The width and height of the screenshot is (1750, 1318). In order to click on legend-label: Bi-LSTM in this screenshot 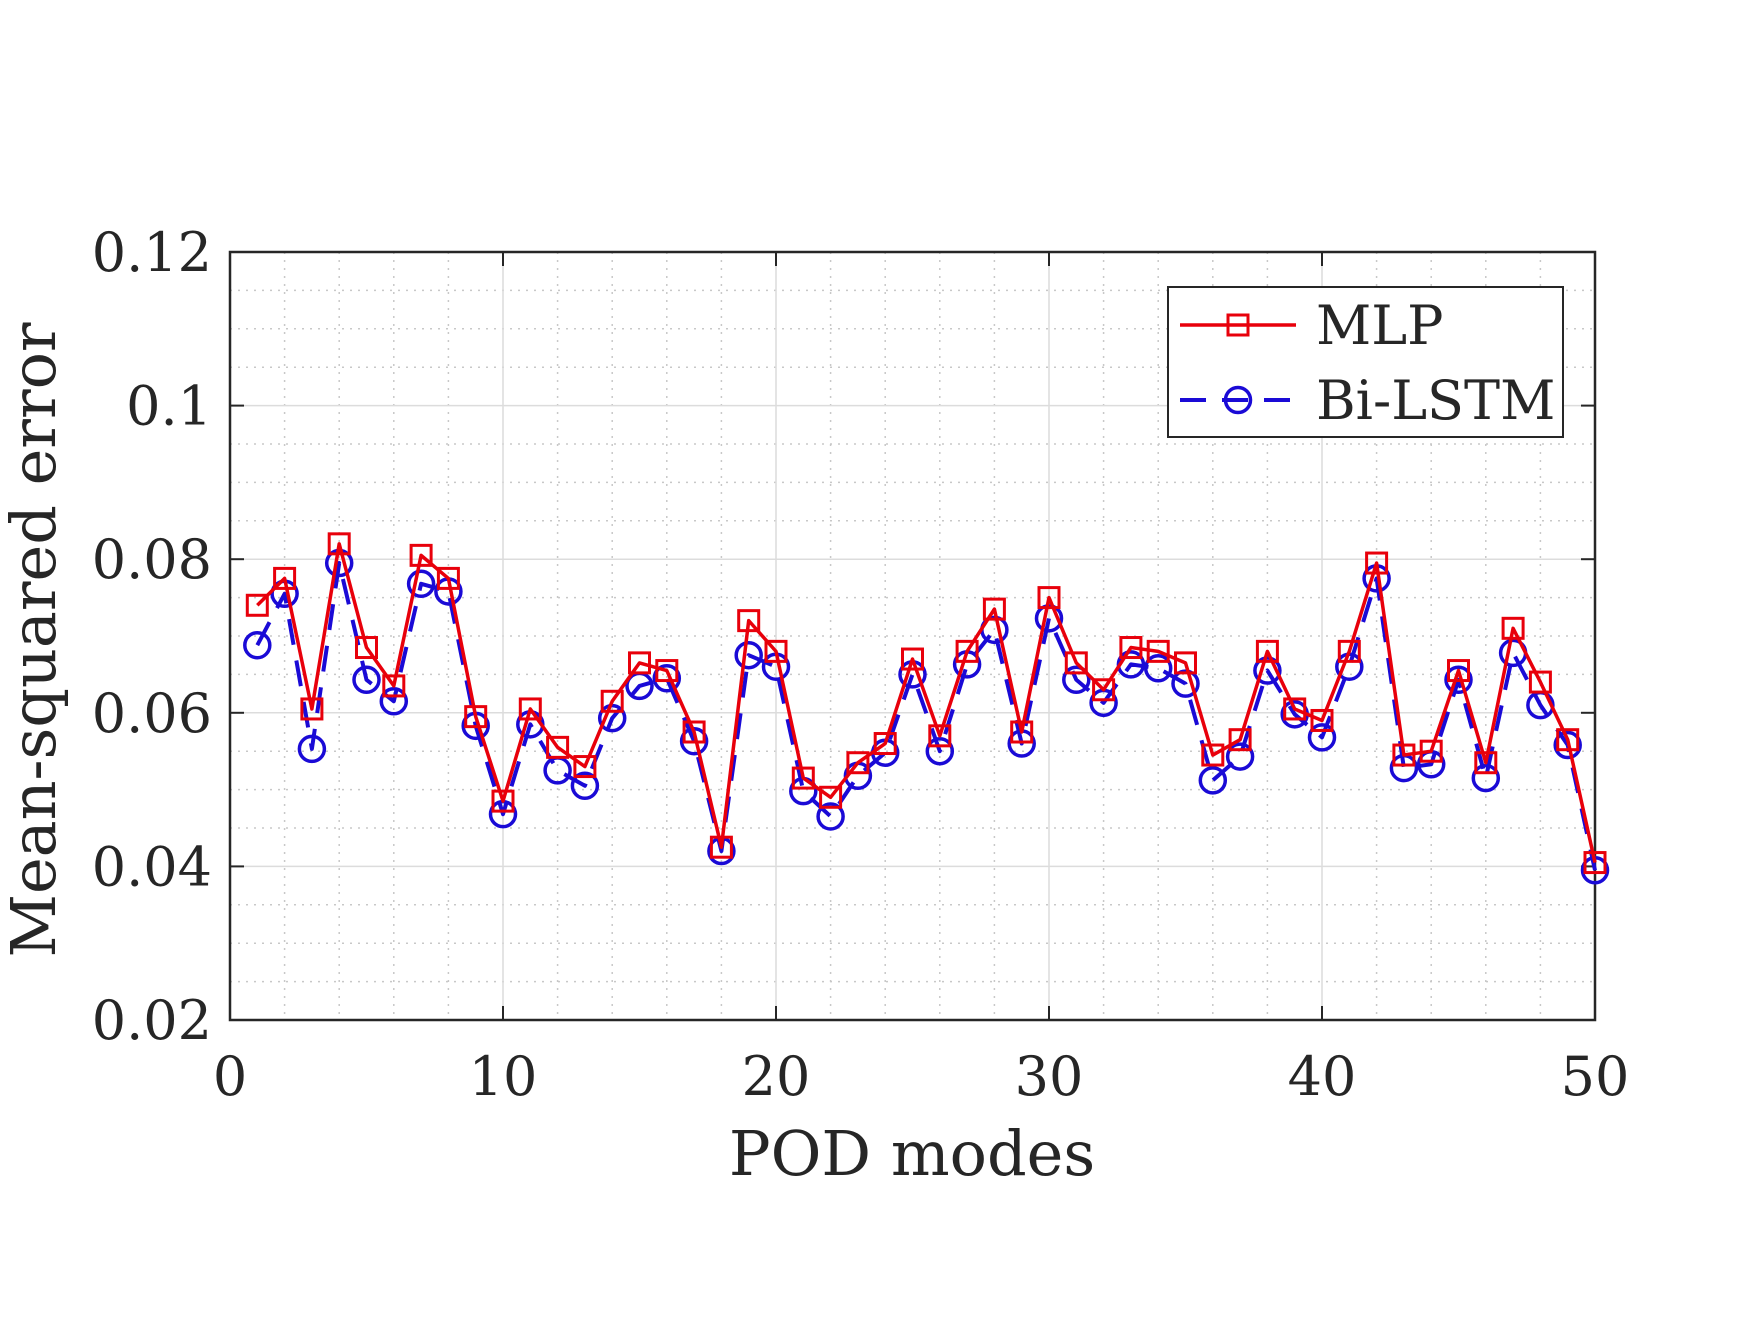, I will do `click(1435, 400)`.